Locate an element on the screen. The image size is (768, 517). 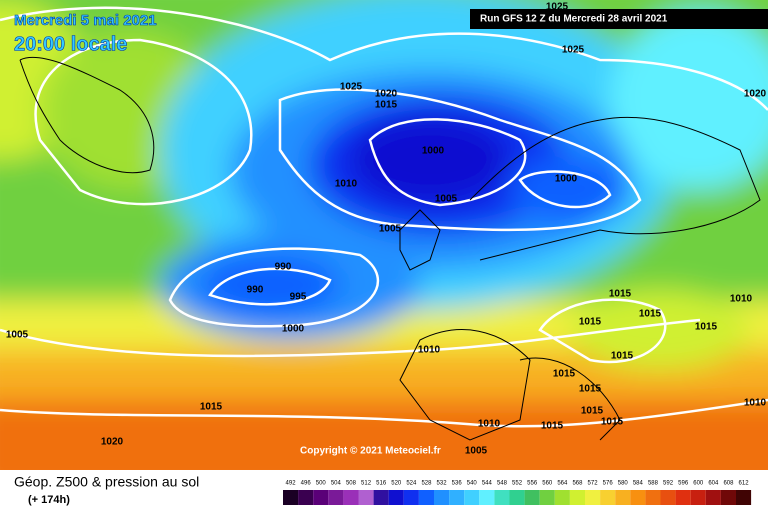
scale-label: 608 is located at coordinates (728, 484).